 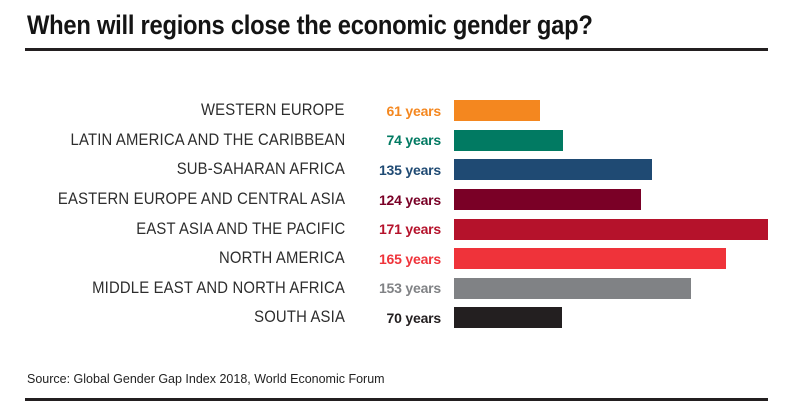 I want to click on chart-row: SOUTH ASIA 70 years, so click(x=400, y=318).